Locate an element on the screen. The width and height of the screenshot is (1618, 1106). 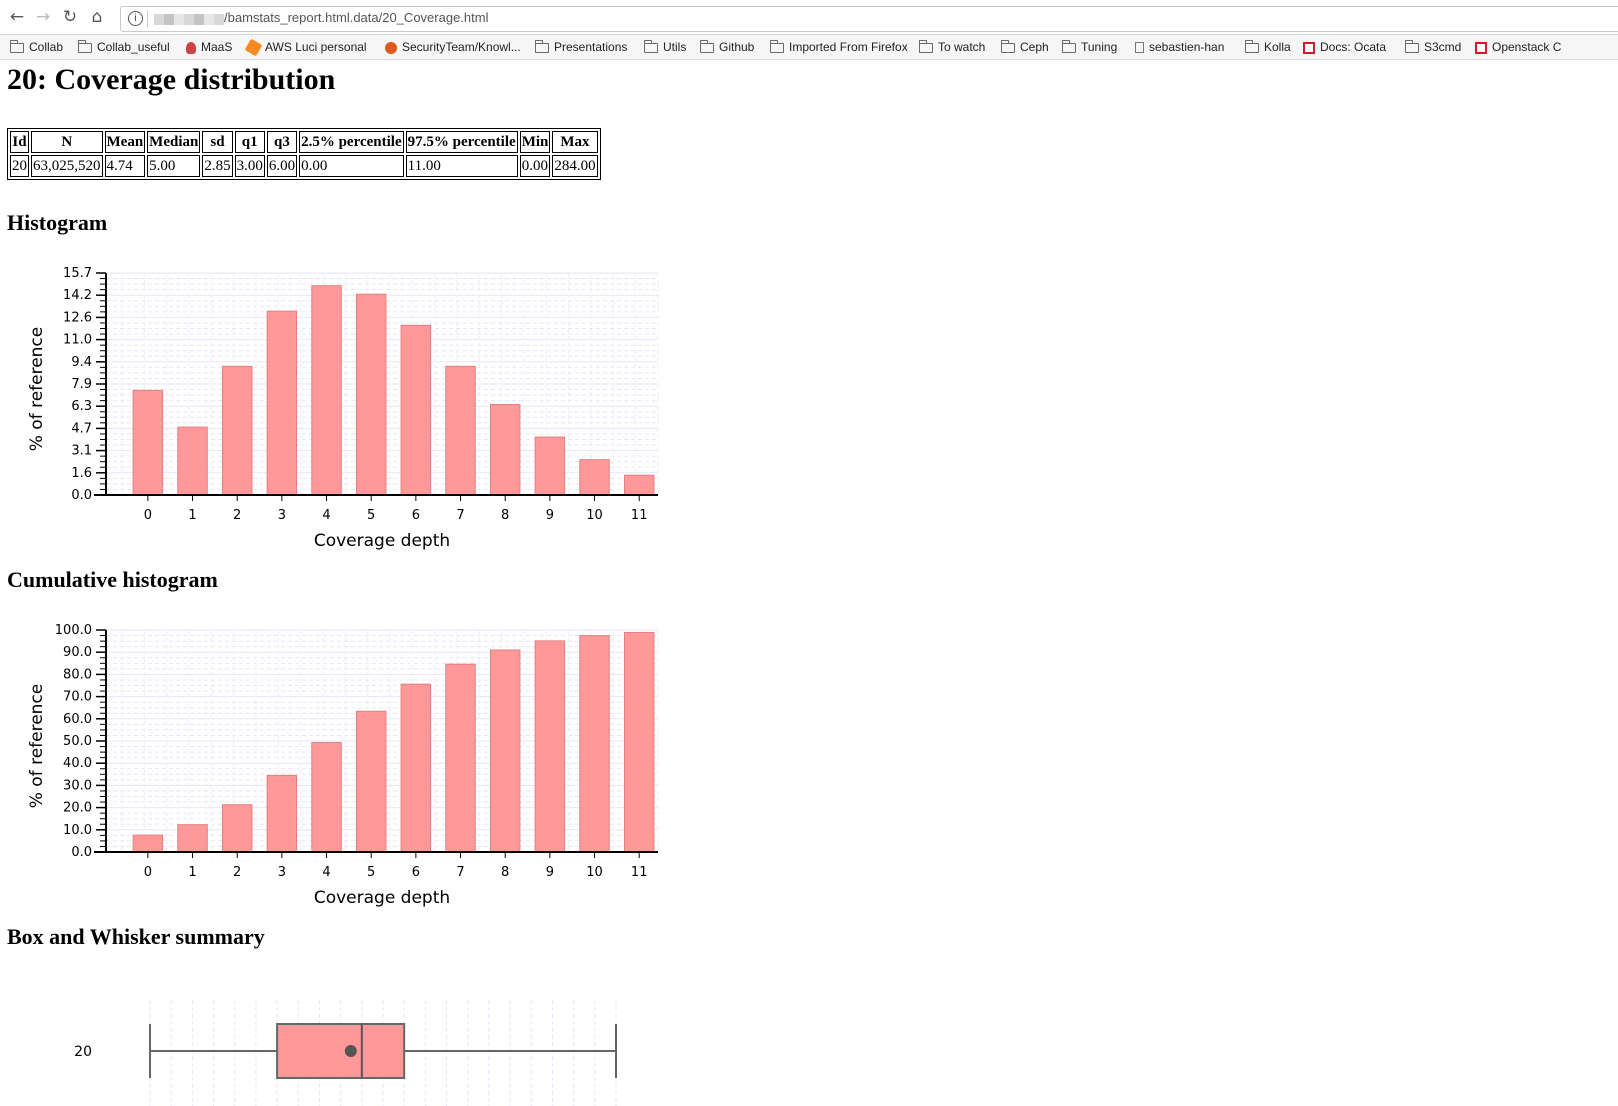
bookmark-item: sebastien-han is located at coordinates (1179, 47).